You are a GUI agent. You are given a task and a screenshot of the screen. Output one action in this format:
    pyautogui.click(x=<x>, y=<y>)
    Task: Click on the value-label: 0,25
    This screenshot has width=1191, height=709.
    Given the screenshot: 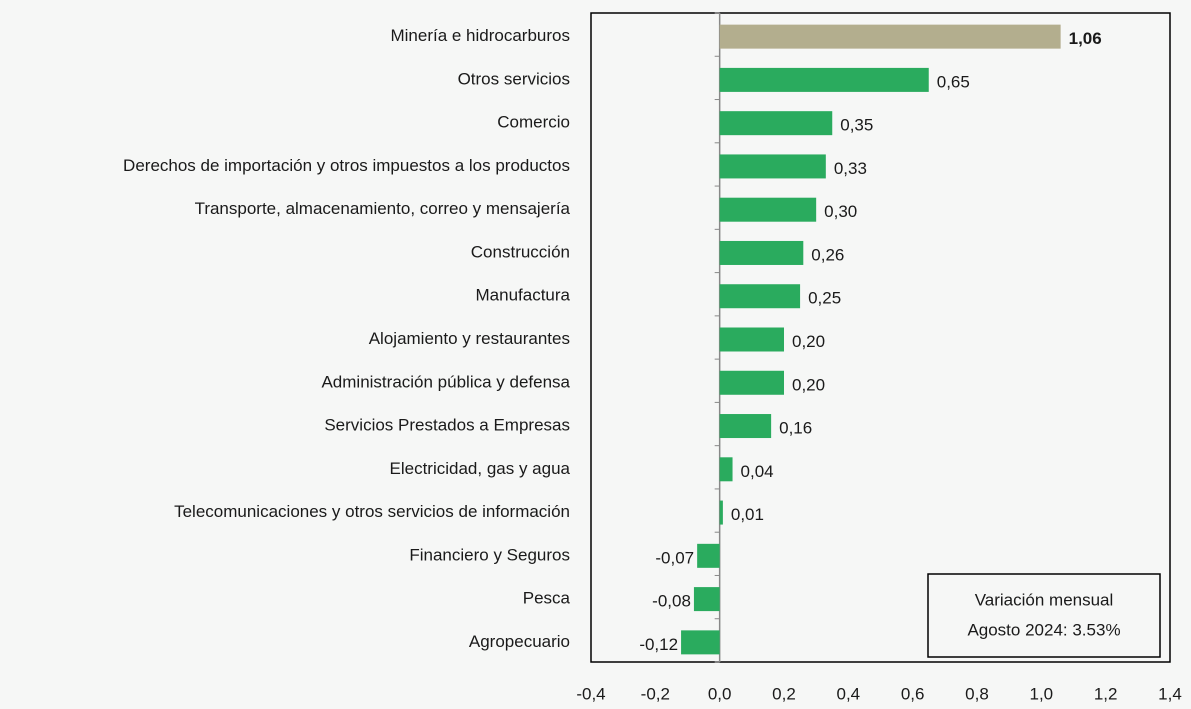 What is the action you would take?
    pyautogui.click(x=824, y=298)
    